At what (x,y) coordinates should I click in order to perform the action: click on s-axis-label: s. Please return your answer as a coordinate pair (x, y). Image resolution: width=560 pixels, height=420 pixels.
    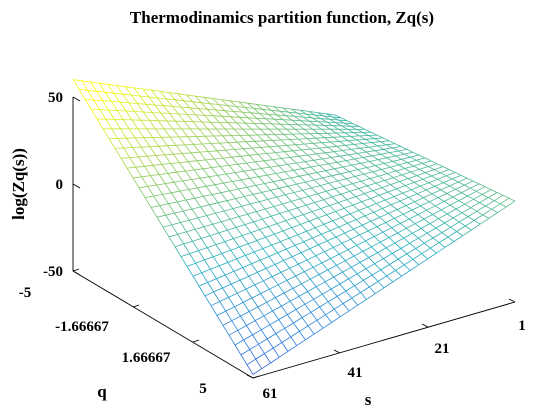
    Looking at the image, I should click on (368, 399).